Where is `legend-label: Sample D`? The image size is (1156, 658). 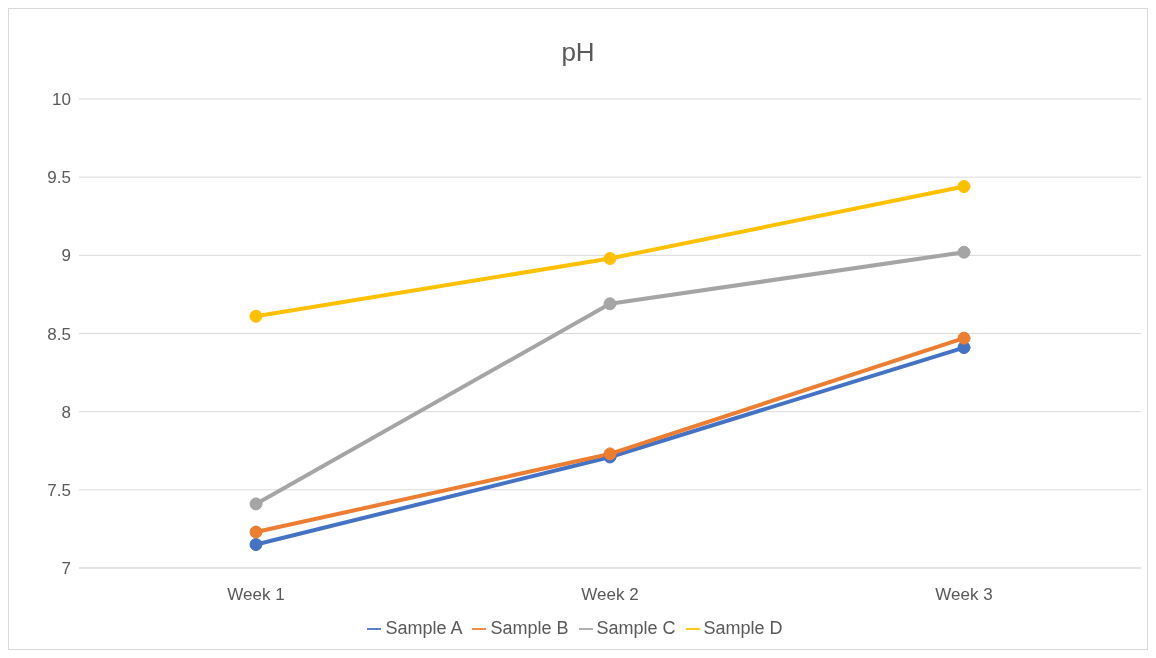
legend-label: Sample D is located at coordinates (743, 628).